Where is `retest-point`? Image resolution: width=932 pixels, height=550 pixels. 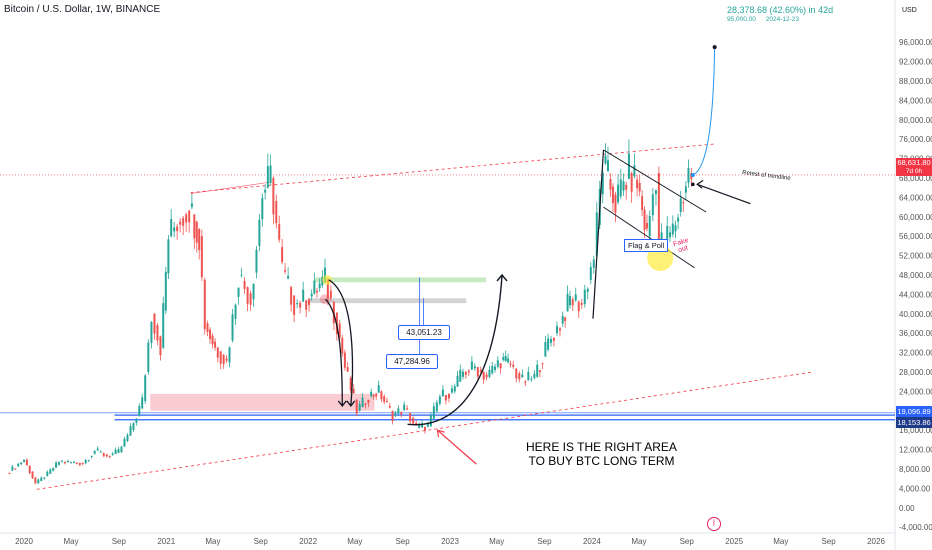 retest-point is located at coordinates (693, 184).